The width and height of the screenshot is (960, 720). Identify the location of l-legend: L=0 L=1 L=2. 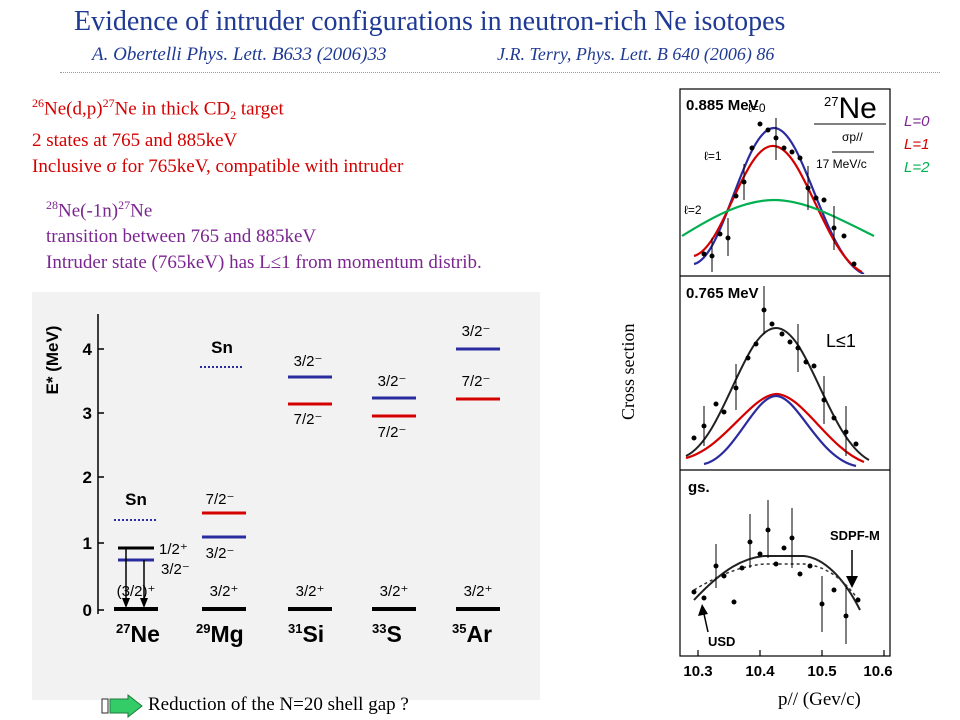
(916, 144).